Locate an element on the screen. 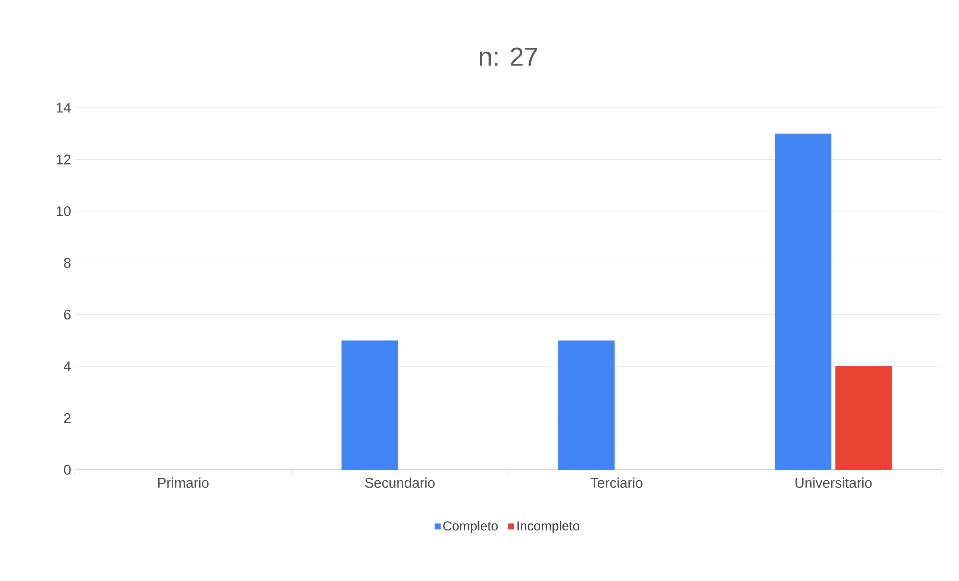 Image resolution: width=959 pixels, height=581 pixels. y-tick-label: 2 is located at coordinates (67, 418).